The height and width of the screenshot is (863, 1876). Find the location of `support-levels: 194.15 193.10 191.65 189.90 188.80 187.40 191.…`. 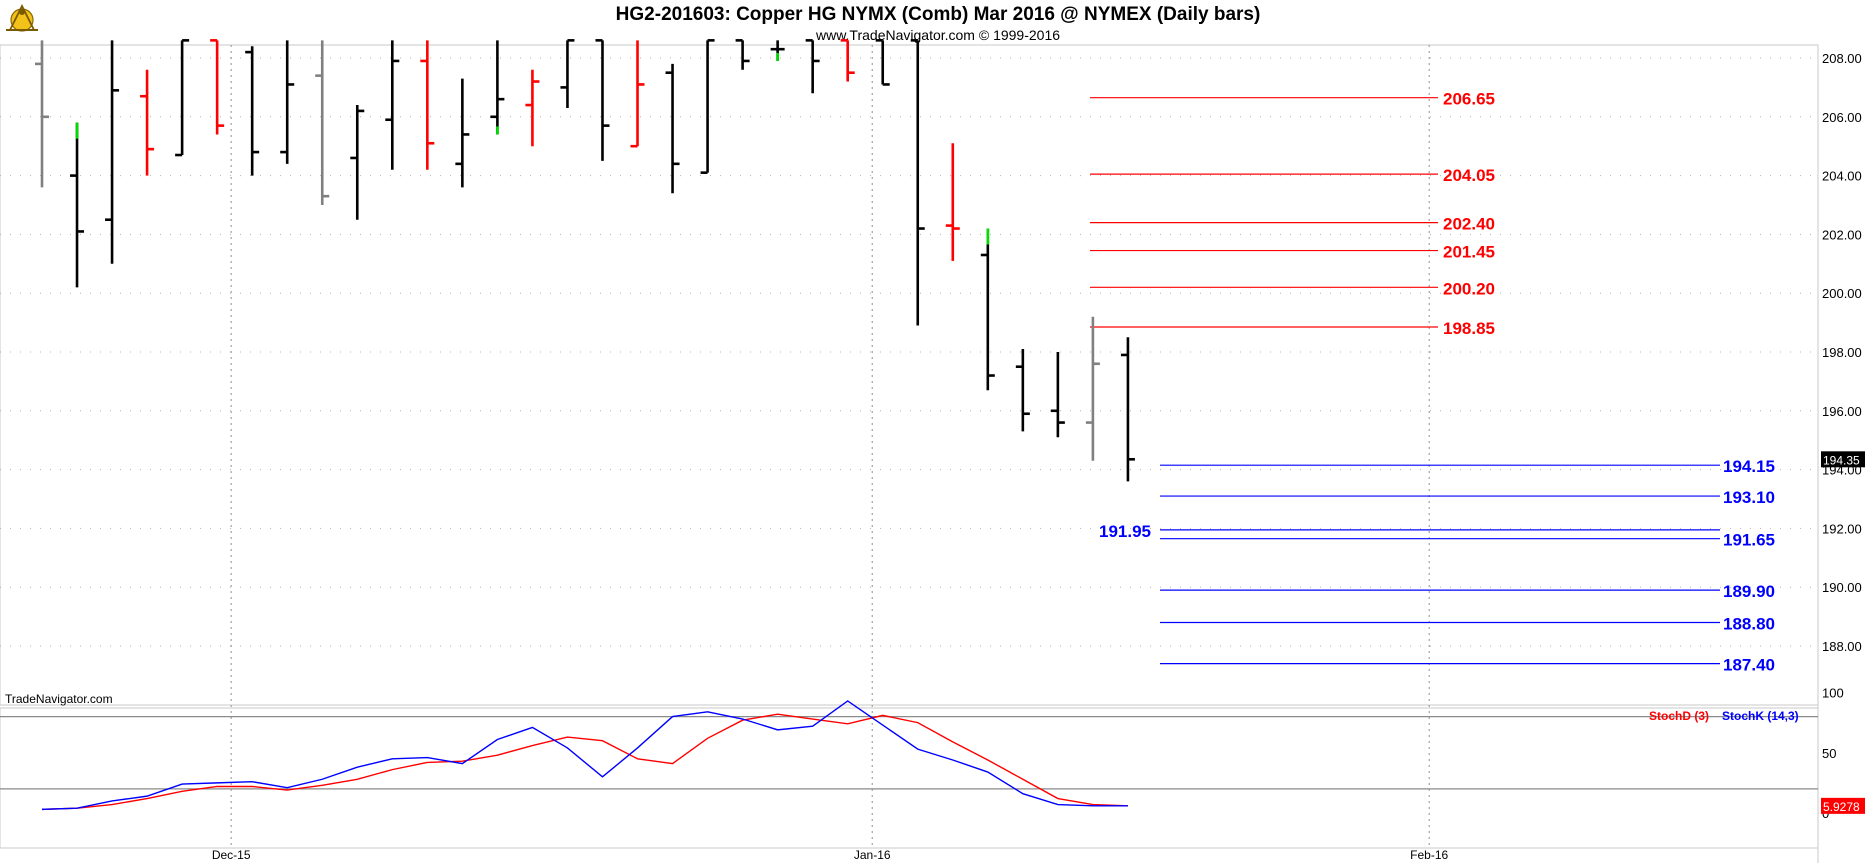

support-levels: 194.15 193.10 191.65 189.90 188.80 187.40 191.… is located at coordinates (1437, 565).